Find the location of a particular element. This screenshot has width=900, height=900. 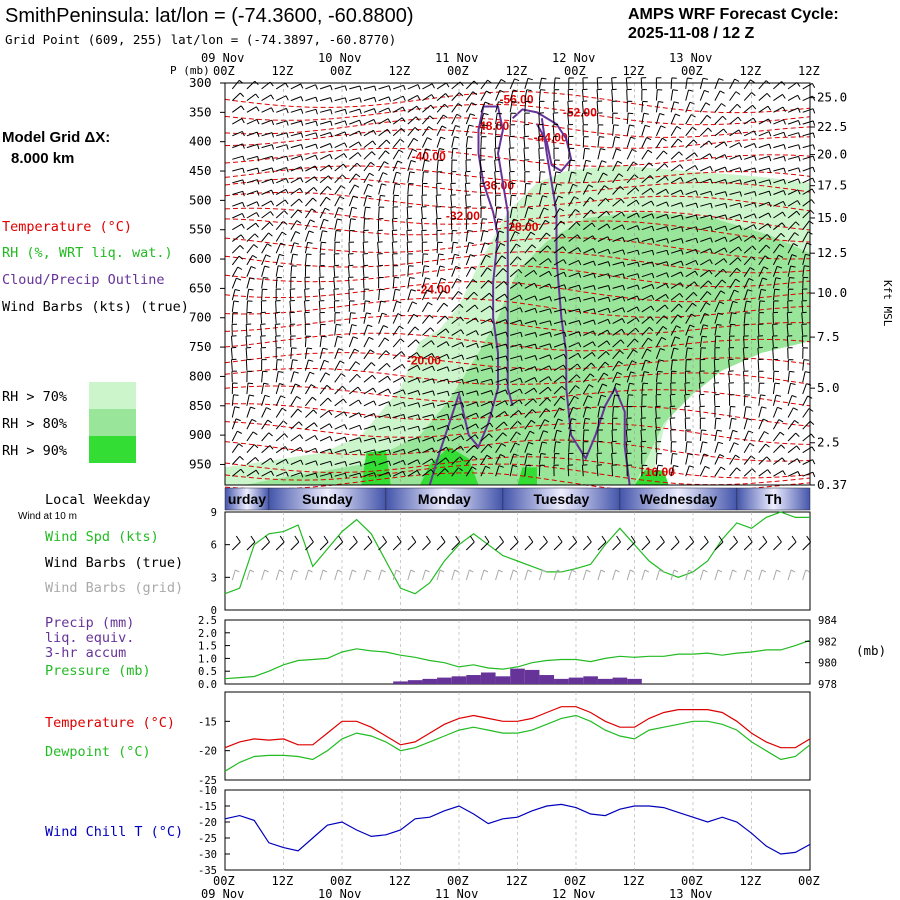

bottom-date-label: 09 Nov is located at coordinates (222, 893).